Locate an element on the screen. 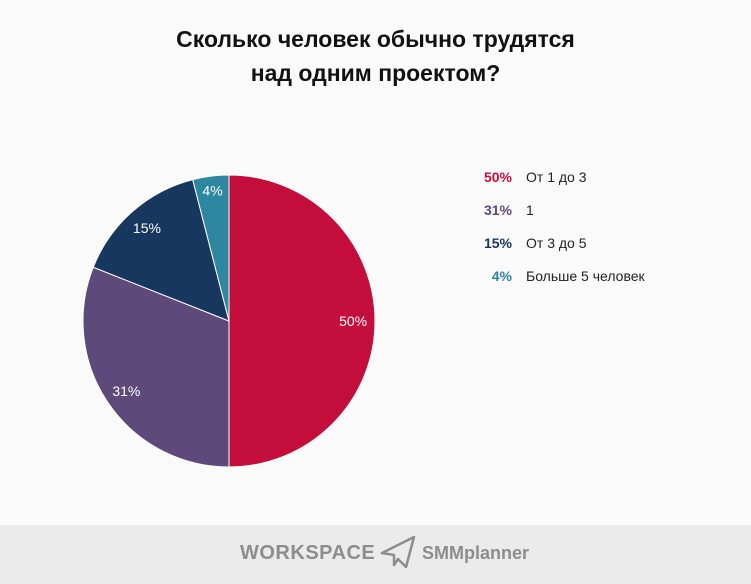 The height and width of the screenshot is (584, 751). legend-label: От 3 до 5 is located at coordinates (556, 242).